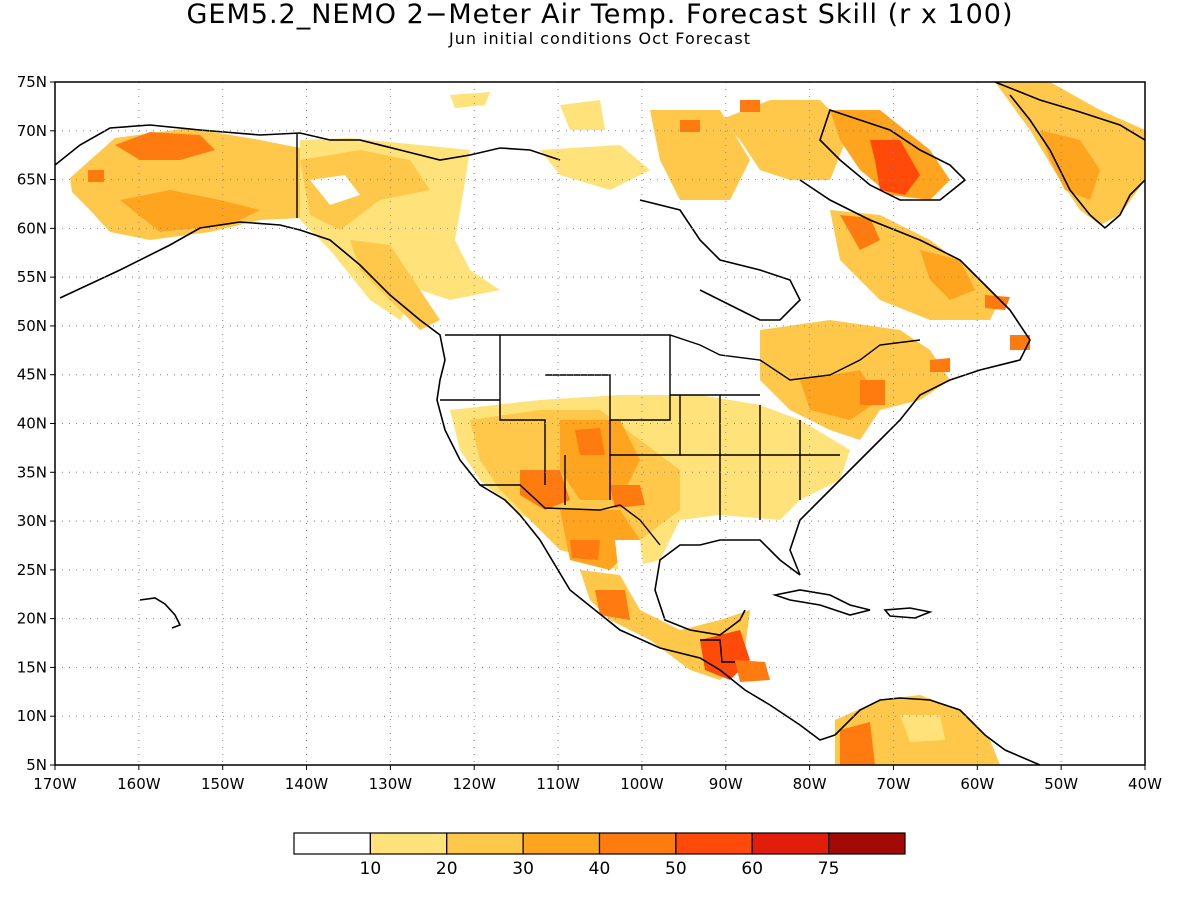 The image size is (1200, 900). What do you see at coordinates (32, 716) in the screenshot?
I see `lat-label: 10N` at bounding box center [32, 716].